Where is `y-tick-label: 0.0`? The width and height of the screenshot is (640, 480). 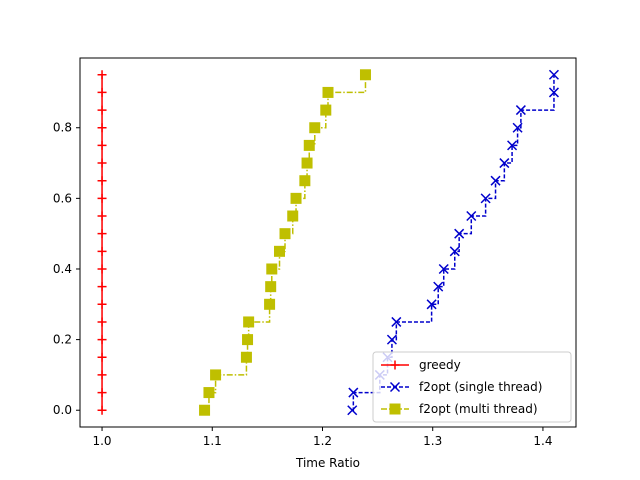 y-tick-label: 0.0 is located at coordinates (62, 410).